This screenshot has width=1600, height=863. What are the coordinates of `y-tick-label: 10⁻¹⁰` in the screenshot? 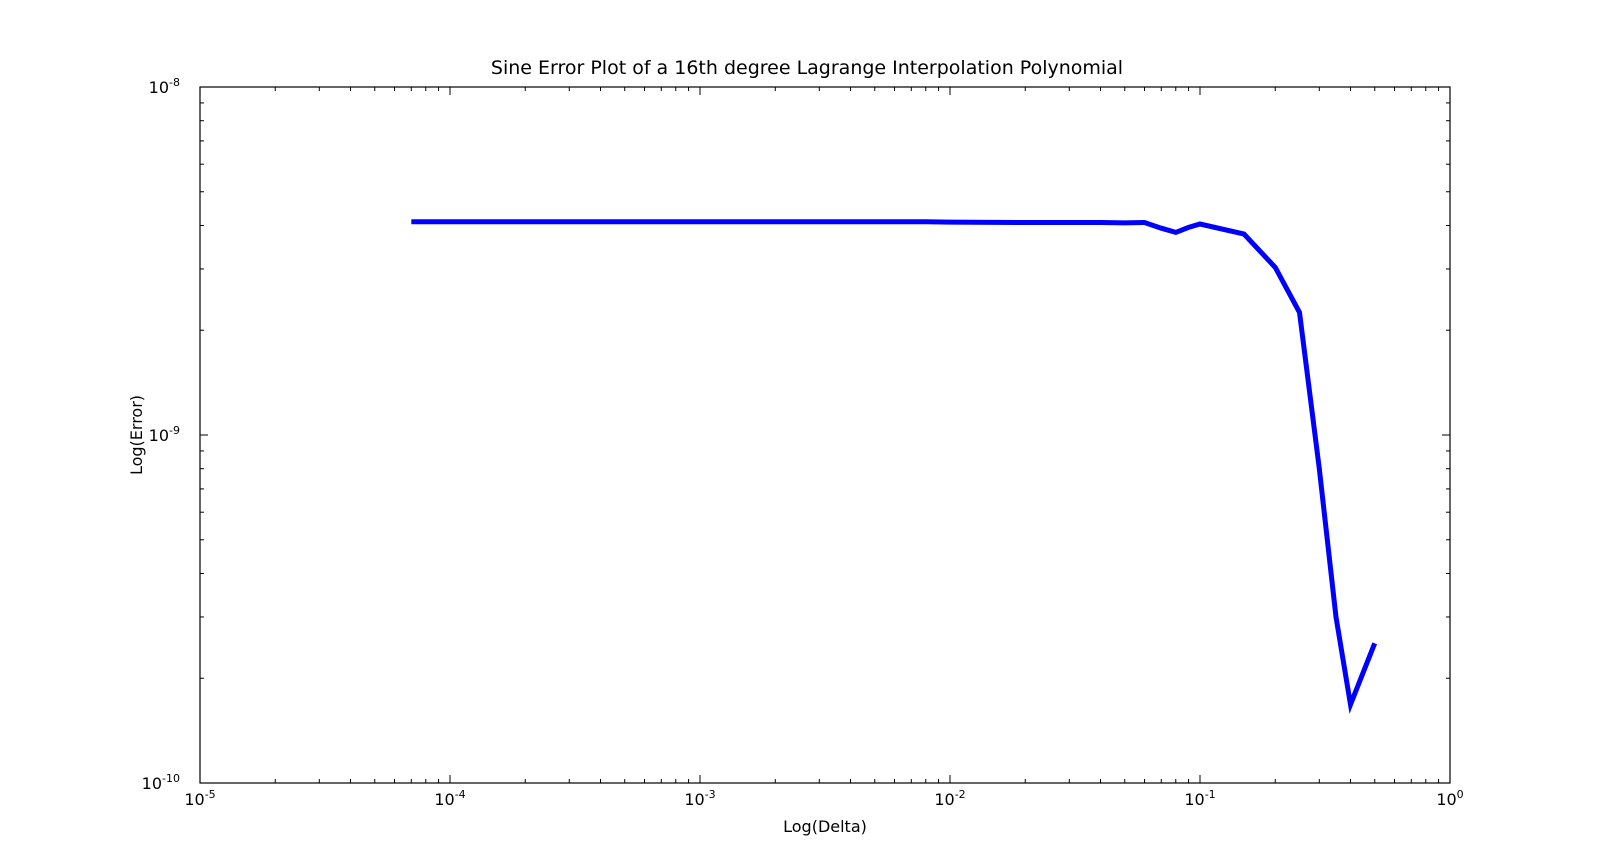 It's located at (161, 782).